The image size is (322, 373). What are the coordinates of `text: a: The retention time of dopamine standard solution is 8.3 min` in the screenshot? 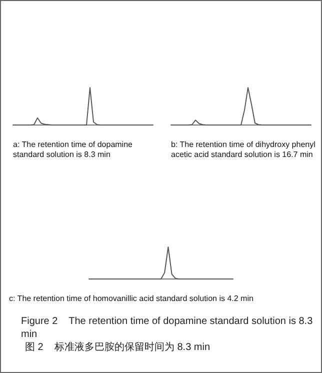 It's located at (73, 150).